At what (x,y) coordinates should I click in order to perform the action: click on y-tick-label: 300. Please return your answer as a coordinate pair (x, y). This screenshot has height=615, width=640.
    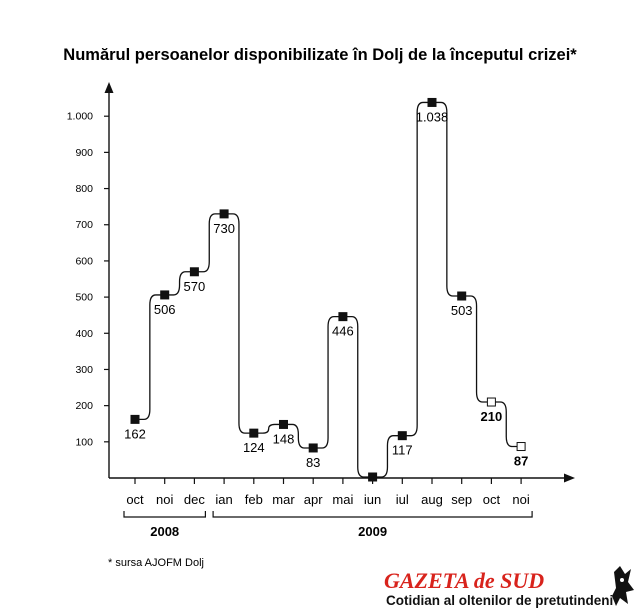
    Looking at the image, I should click on (84, 370).